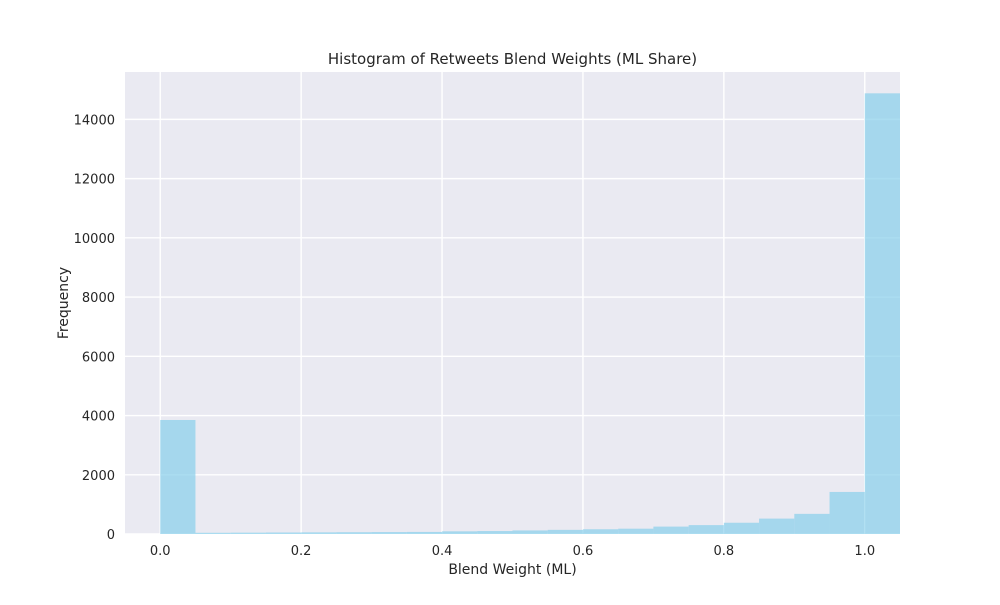 The image size is (1000, 605). Describe the element at coordinates (98, 417) in the screenshot. I see `y-tick-label: 4000` at that location.